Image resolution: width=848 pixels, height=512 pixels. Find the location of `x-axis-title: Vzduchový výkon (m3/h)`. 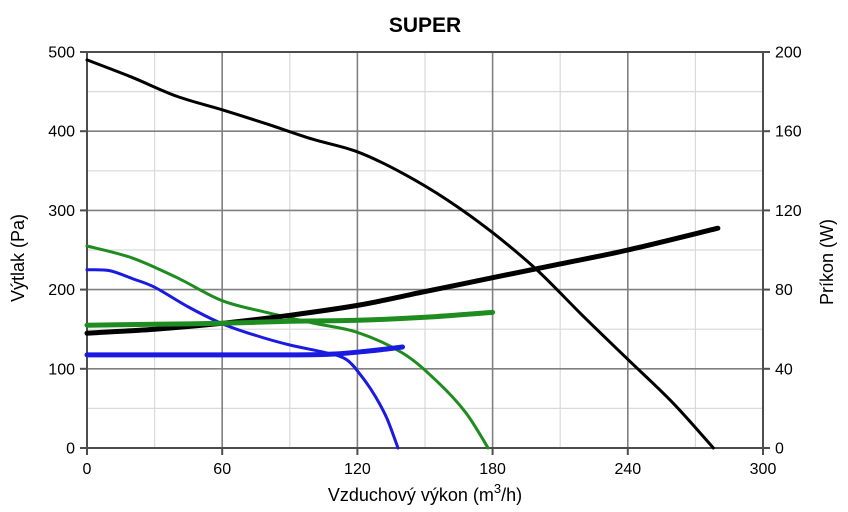

x-axis-title: Vzduchový výkon (m3/h) is located at coordinates (425, 493).